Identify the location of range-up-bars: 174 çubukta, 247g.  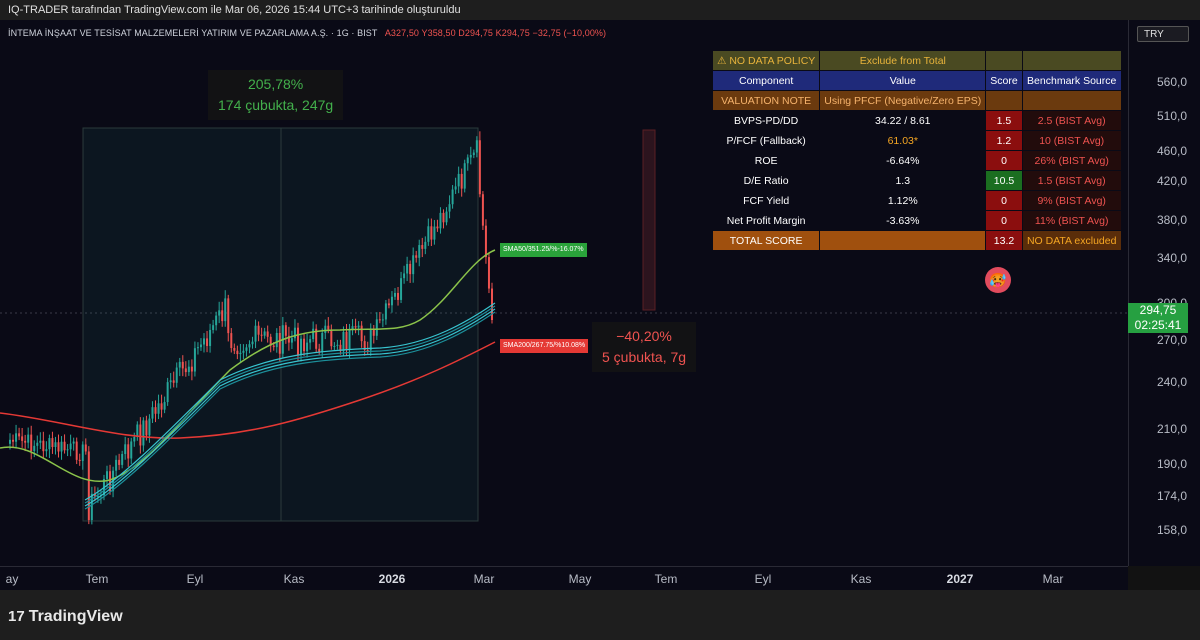
(276, 105).